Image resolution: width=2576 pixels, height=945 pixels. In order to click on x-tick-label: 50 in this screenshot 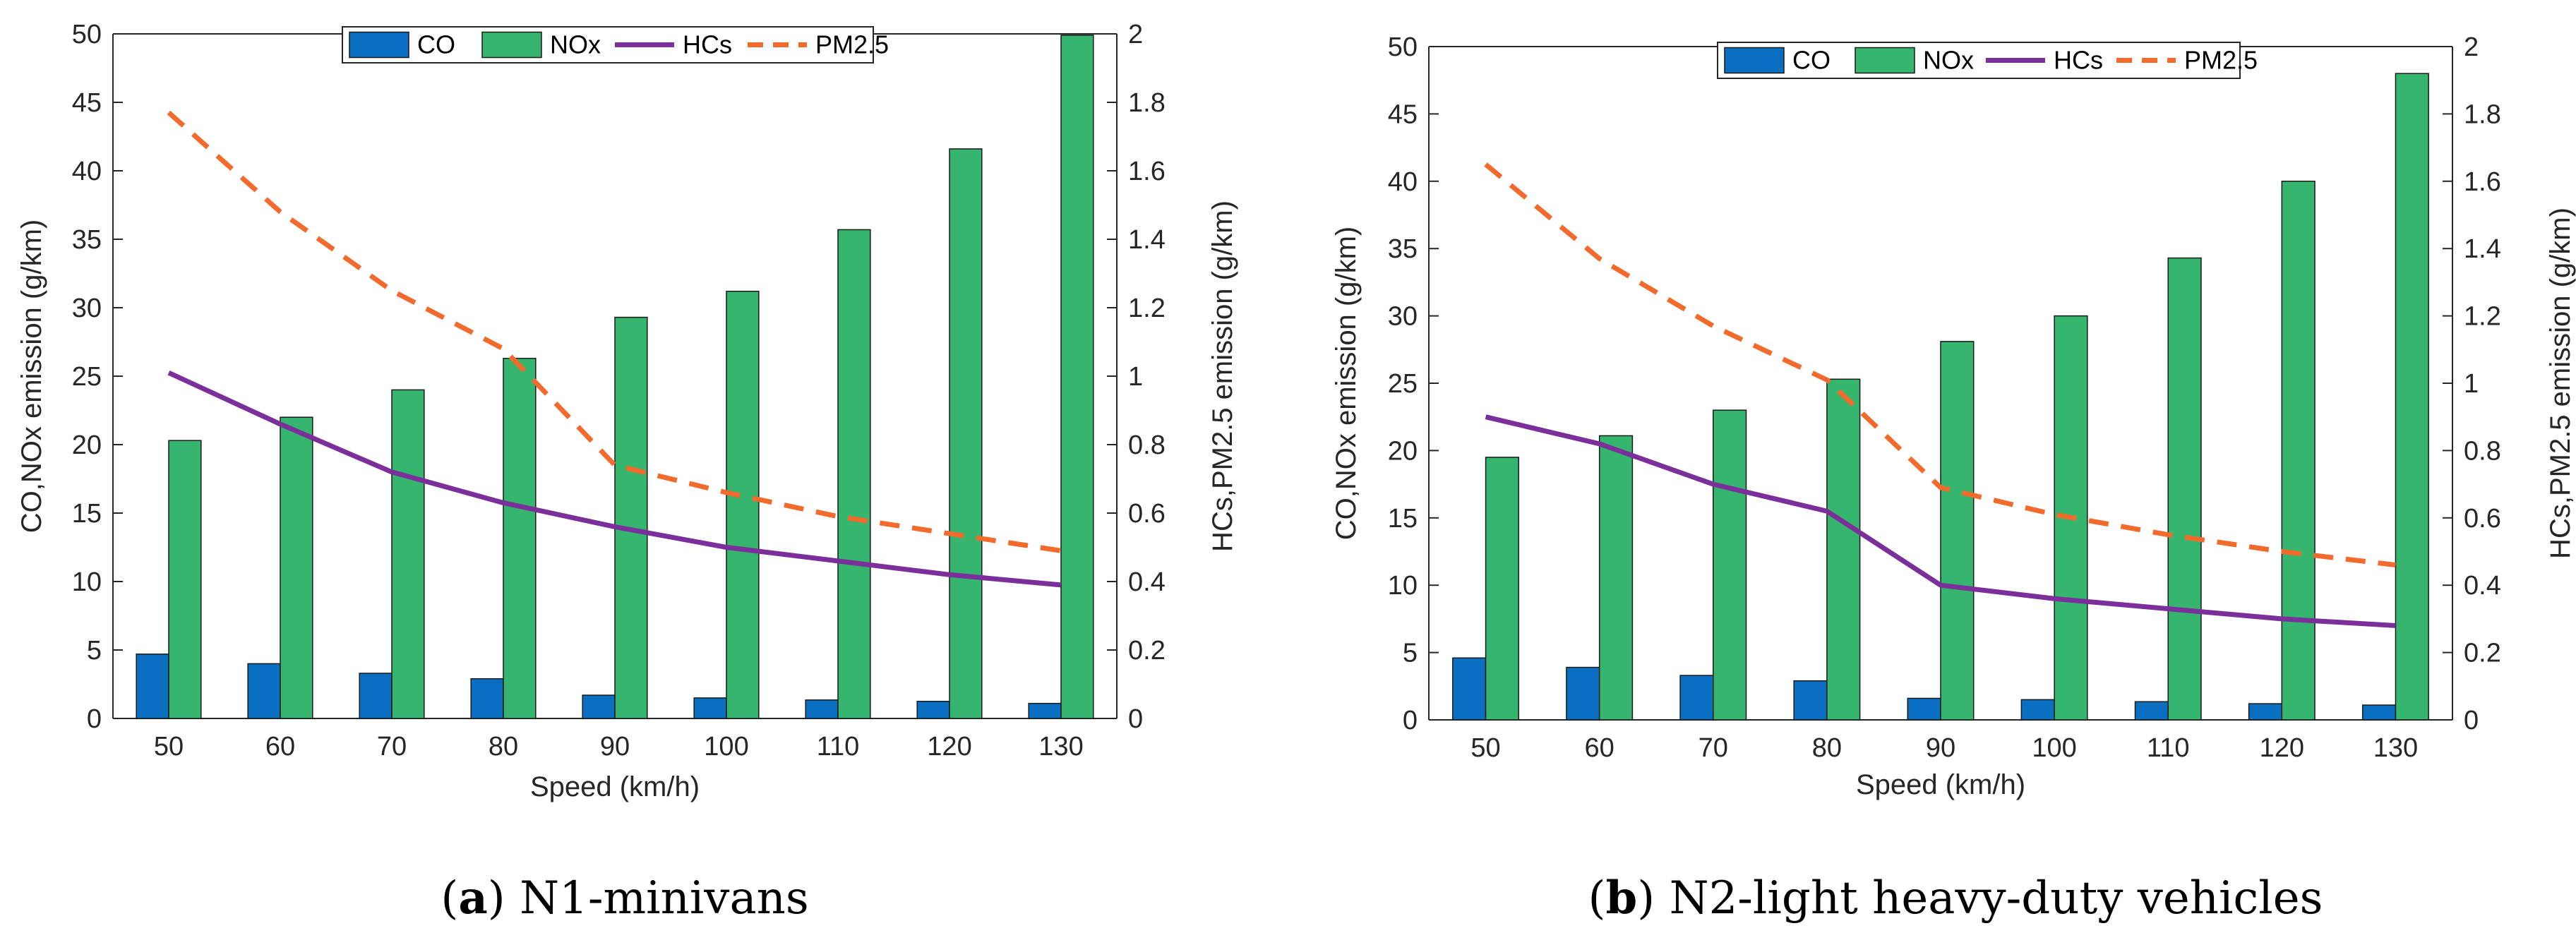, I will do `click(169, 747)`.